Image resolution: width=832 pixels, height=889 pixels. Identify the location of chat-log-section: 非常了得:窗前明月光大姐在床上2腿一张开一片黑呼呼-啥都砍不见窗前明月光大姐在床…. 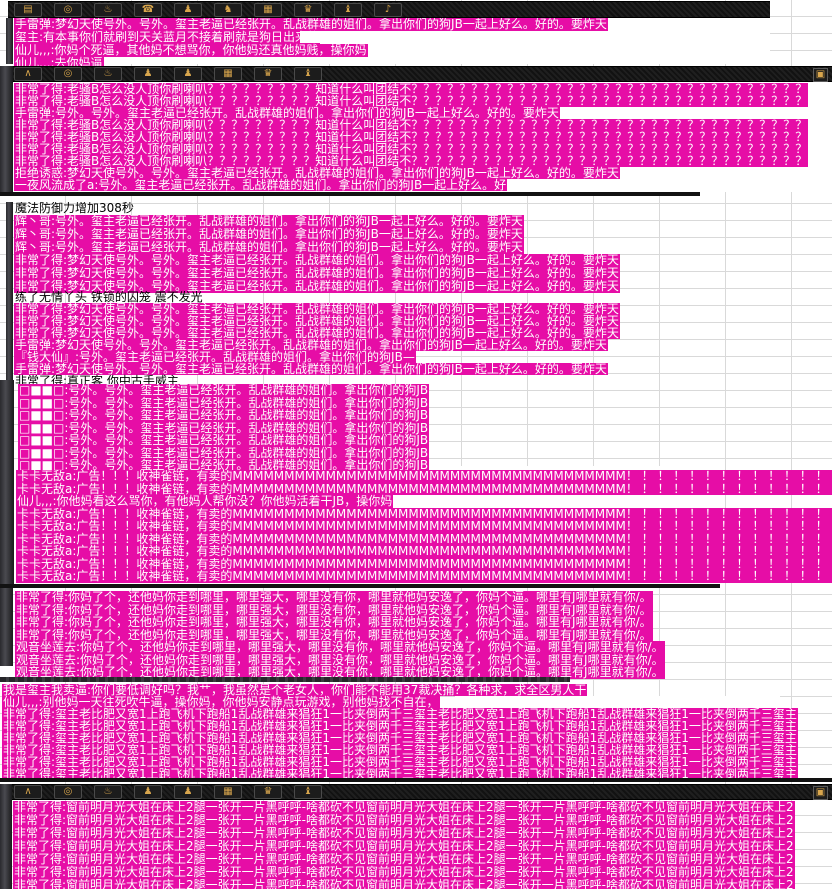
(422, 845).